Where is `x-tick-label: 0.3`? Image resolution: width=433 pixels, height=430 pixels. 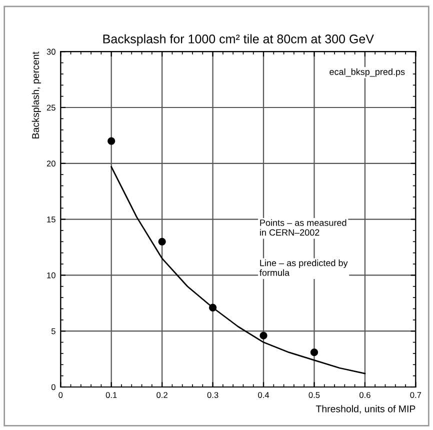
x-tick-label: 0.3 is located at coordinates (212, 395).